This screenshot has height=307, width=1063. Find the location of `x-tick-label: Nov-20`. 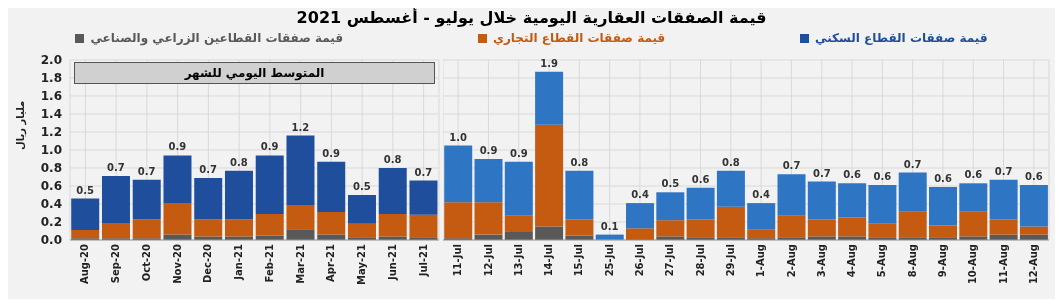

x-tick-label: Nov-20 is located at coordinates (177, 263).